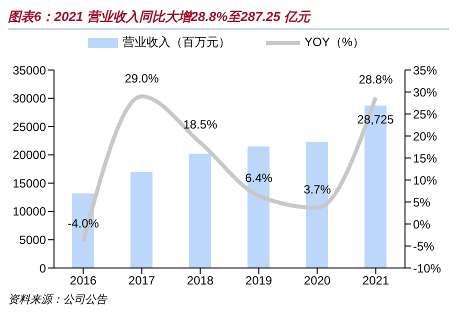 Image resolution: width=457 pixels, height=330 pixels. Describe the element at coordinates (29, 99) in the screenshot. I see `y-tick-label: 30000` at that location.